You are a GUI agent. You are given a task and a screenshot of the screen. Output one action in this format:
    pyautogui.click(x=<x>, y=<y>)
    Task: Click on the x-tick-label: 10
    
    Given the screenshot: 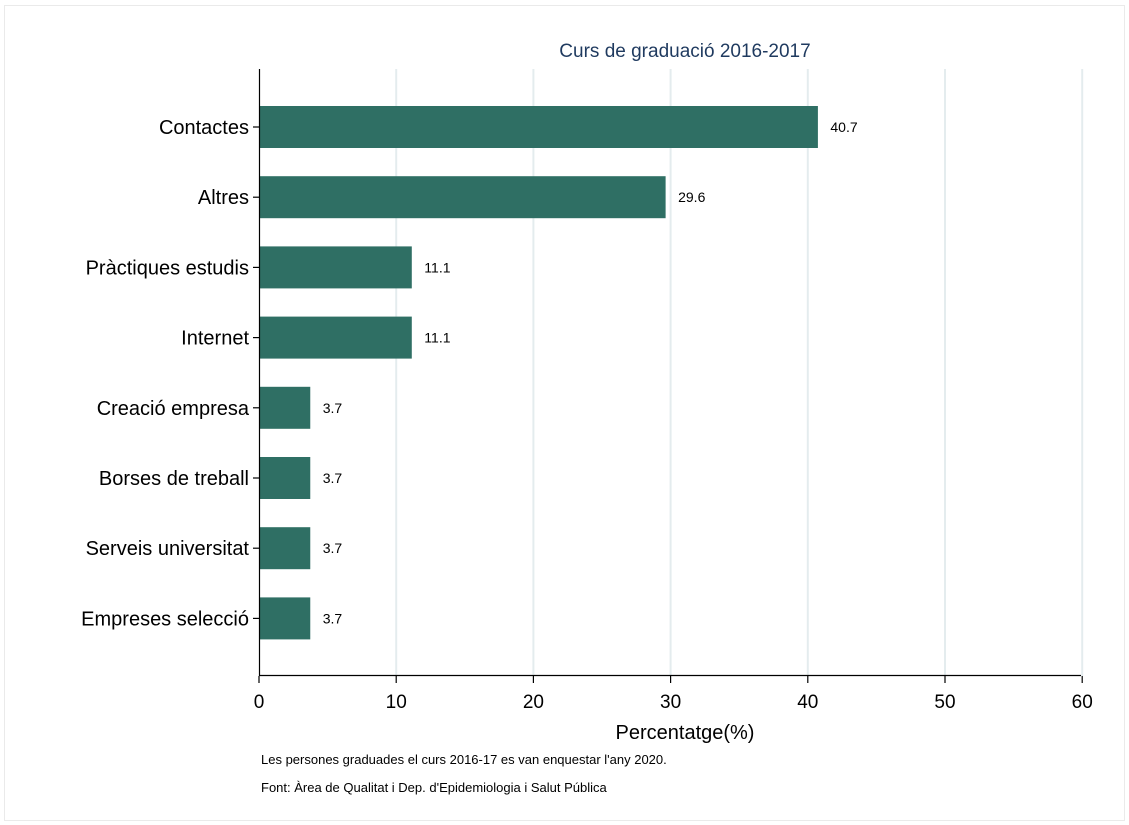 What is the action you would take?
    pyautogui.click(x=396, y=702)
    